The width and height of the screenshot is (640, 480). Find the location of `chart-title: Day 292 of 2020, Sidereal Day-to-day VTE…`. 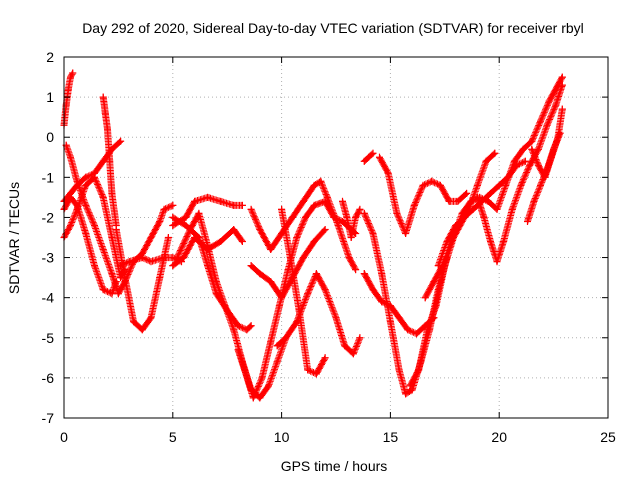

chart-title: Day 292 of 2020, Sidereal Day-to-day VTE… is located at coordinates (333, 28).